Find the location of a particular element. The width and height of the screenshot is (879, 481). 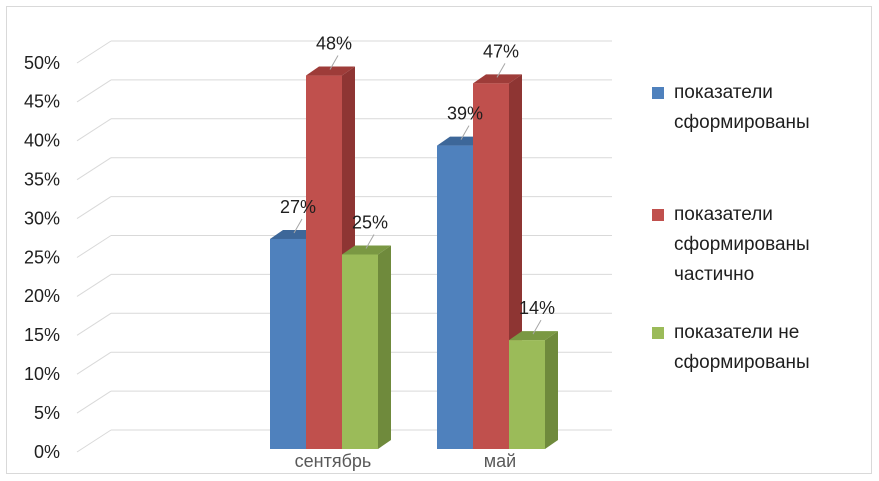

y-tick-label: 30% is located at coordinates (42, 218).